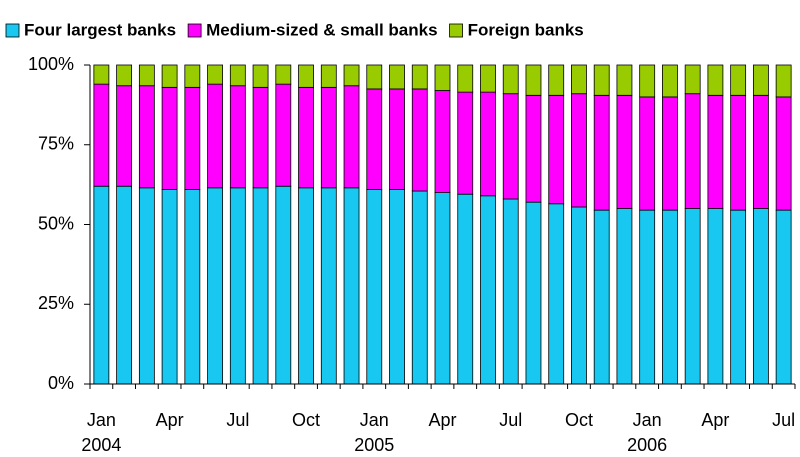 Image resolution: width=800 pixels, height=457 pixels. Describe the element at coordinates (56, 303) in the screenshot. I see `y-tick-label: 25%` at that location.